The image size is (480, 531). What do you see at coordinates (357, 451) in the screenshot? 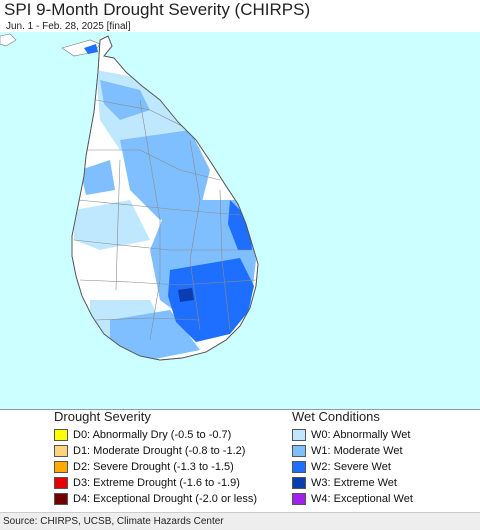
I see `legend-label: W1: Moderate Wet` at bounding box center [357, 451].